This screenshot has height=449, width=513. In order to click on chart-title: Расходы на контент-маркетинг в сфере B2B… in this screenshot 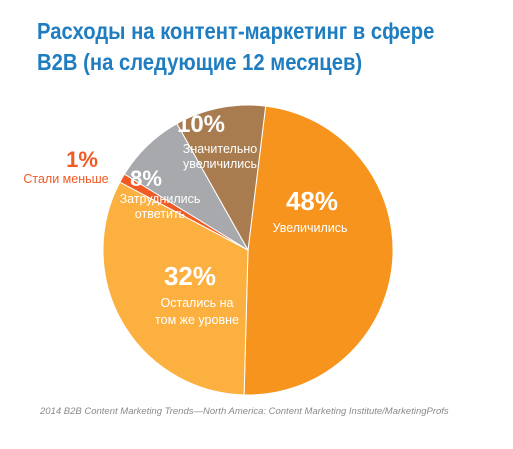, I will do `click(244, 47)`.